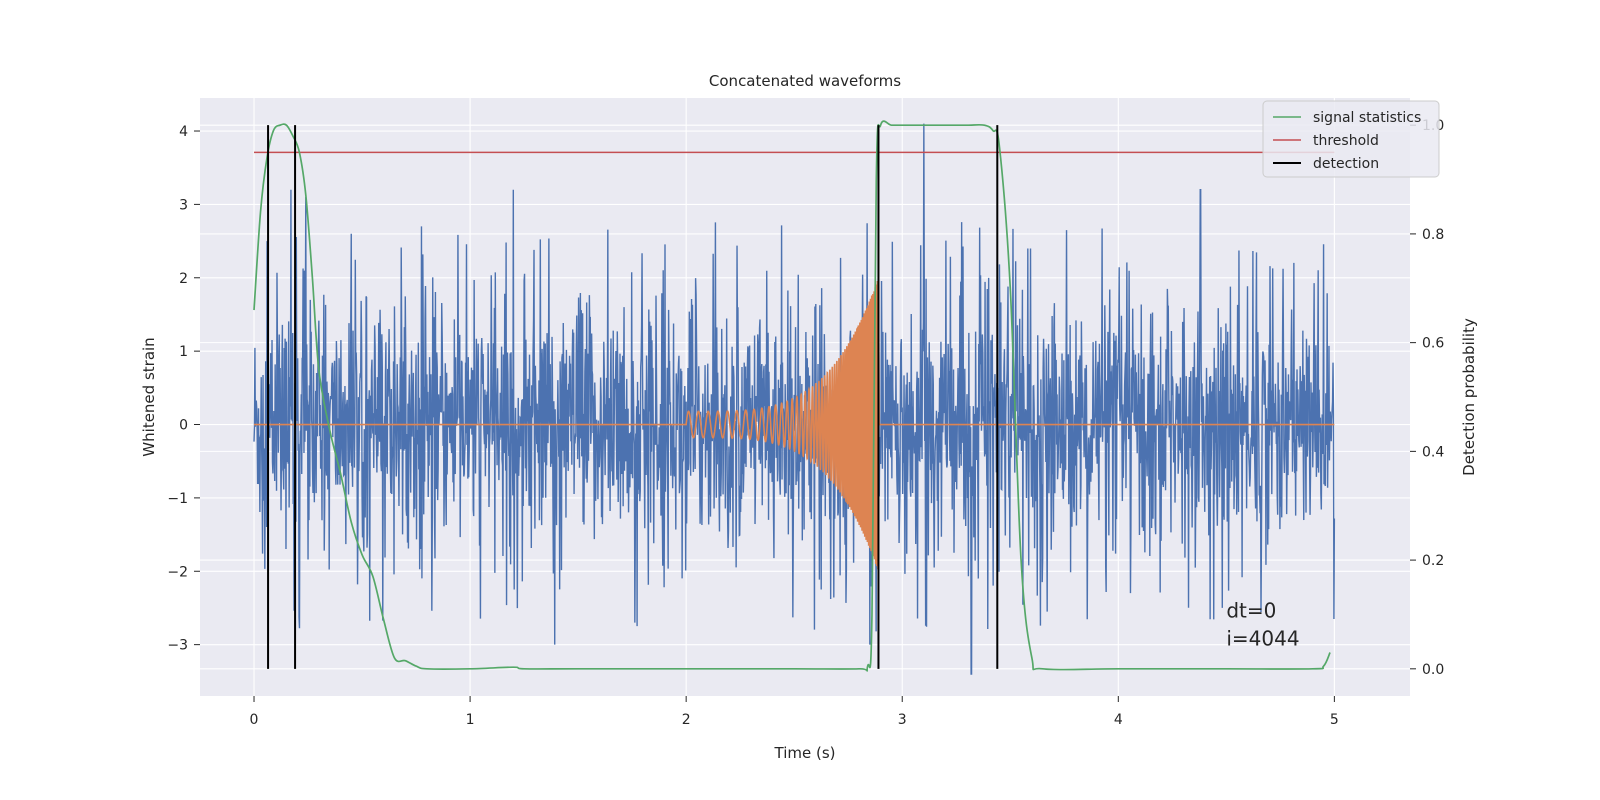 The width and height of the screenshot is (1600, 800). Describe the element at coordinates (177, 499) in the screenshot. I see `y-tick-label: −1` at that location.